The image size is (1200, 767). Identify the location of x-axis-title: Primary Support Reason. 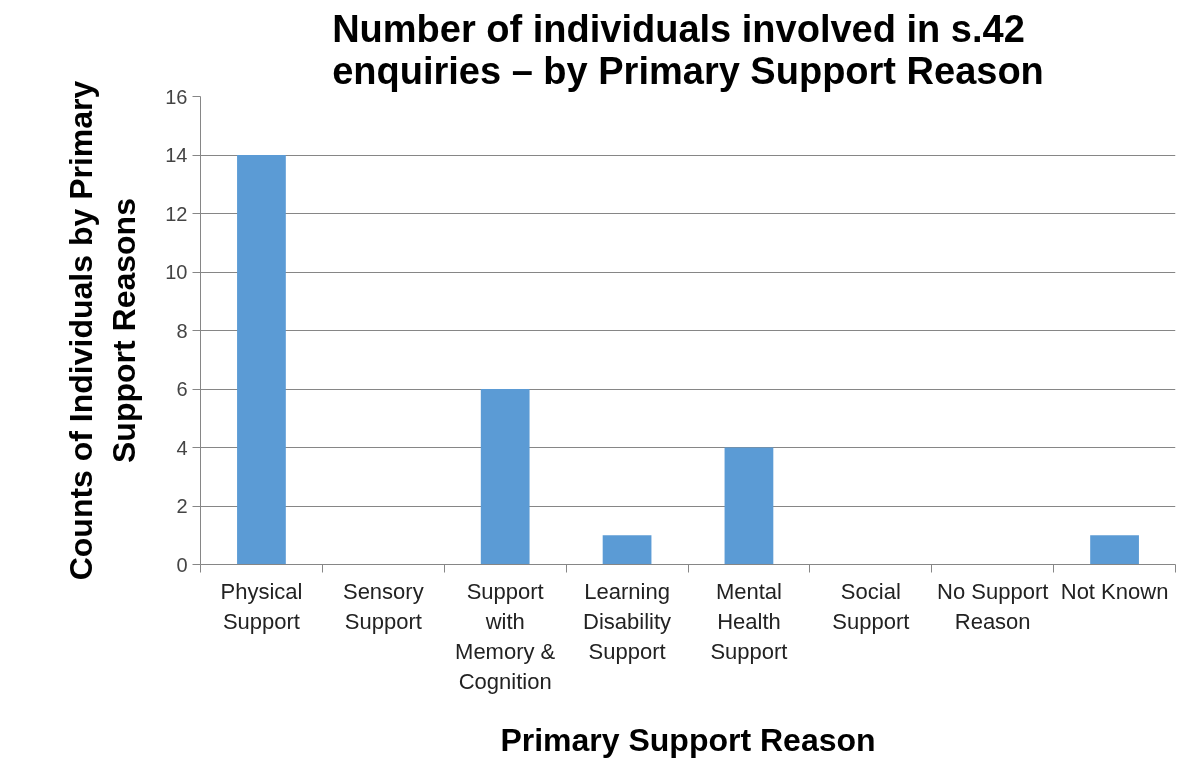
(688, 739).